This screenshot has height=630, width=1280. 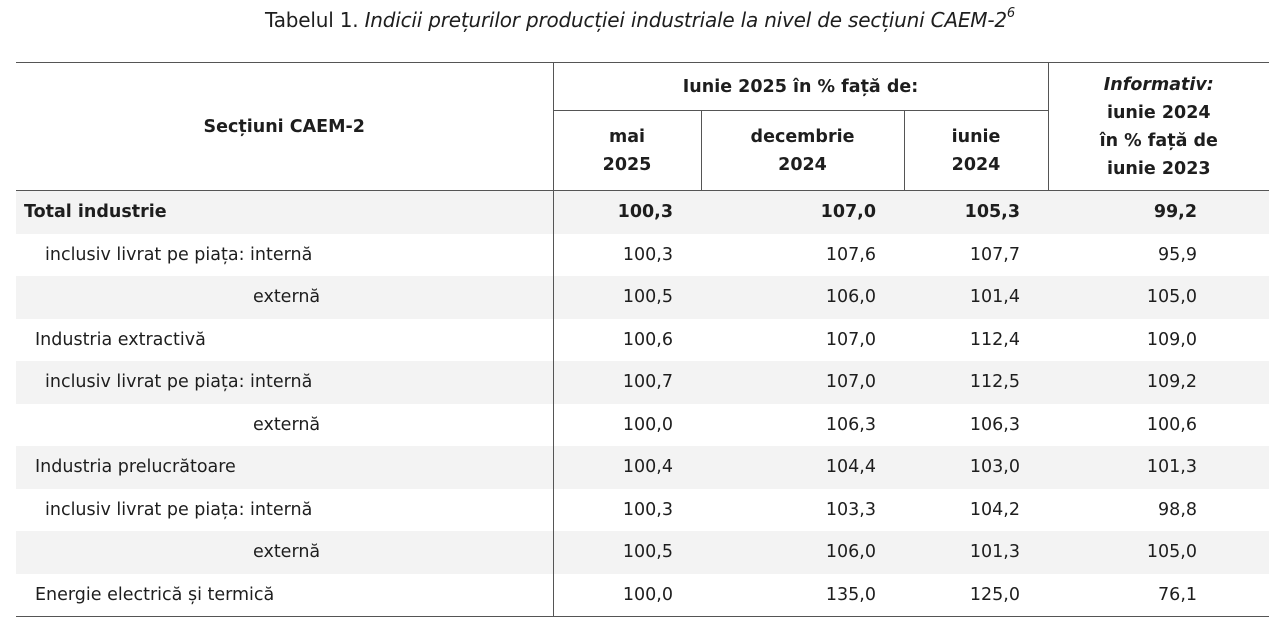 I want to click on table-row: externă 100,0 106,3 106,3 100,6, so click(x=643, y=424).